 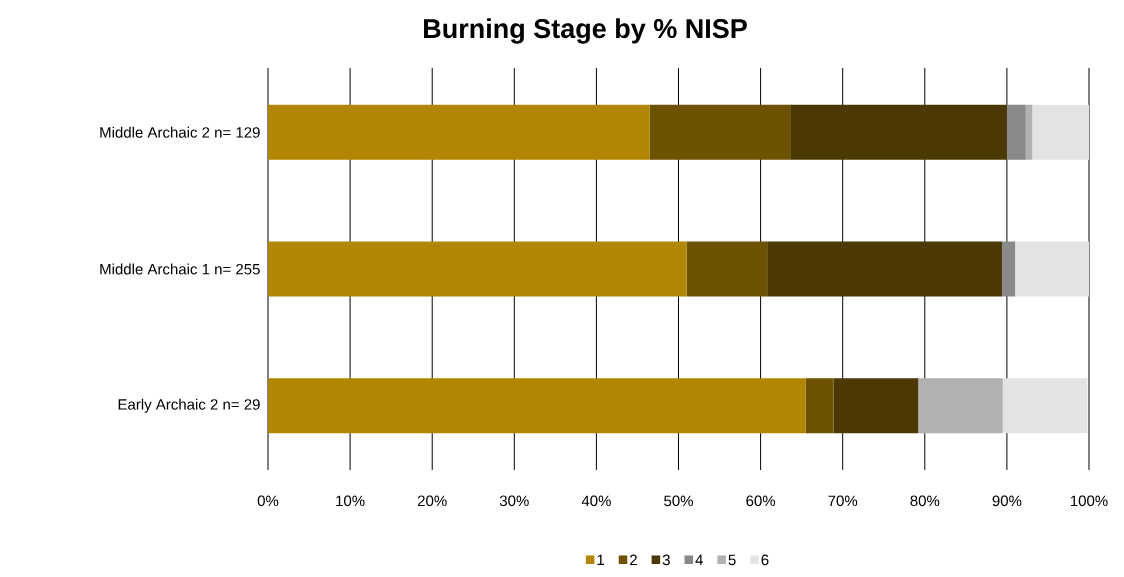 What do you see at coordinates (925, 501) in the screenshot?
I see `x-tick-label: 80%` at bounding box center [925, 501].